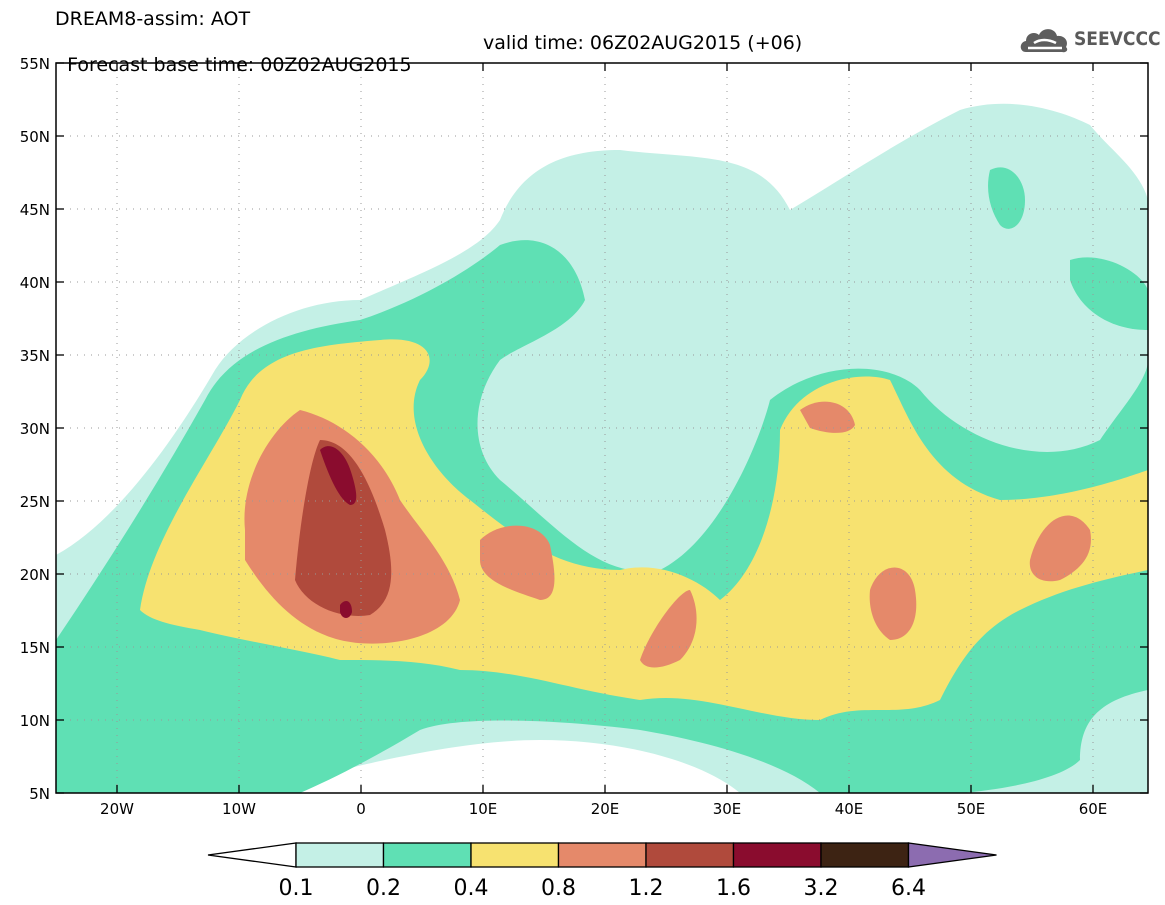  What do you see at coordinates (483, 809) in the screenshot?
I see `lon-tick-label: 10E` at bounding box center [483, 809].